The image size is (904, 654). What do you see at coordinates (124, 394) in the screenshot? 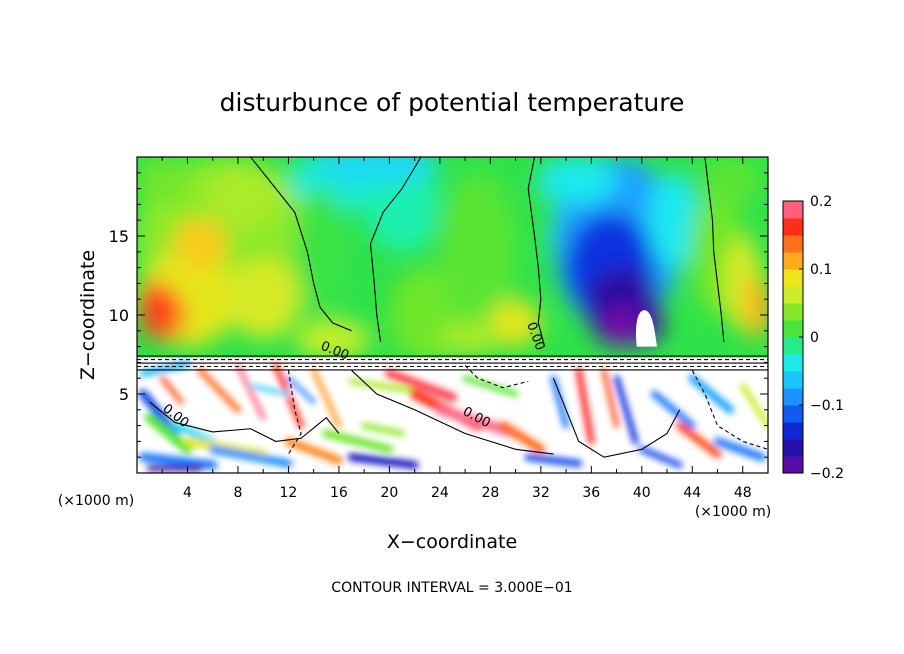
I see `y-tick-label: 5` at bounding box center [124, 394].